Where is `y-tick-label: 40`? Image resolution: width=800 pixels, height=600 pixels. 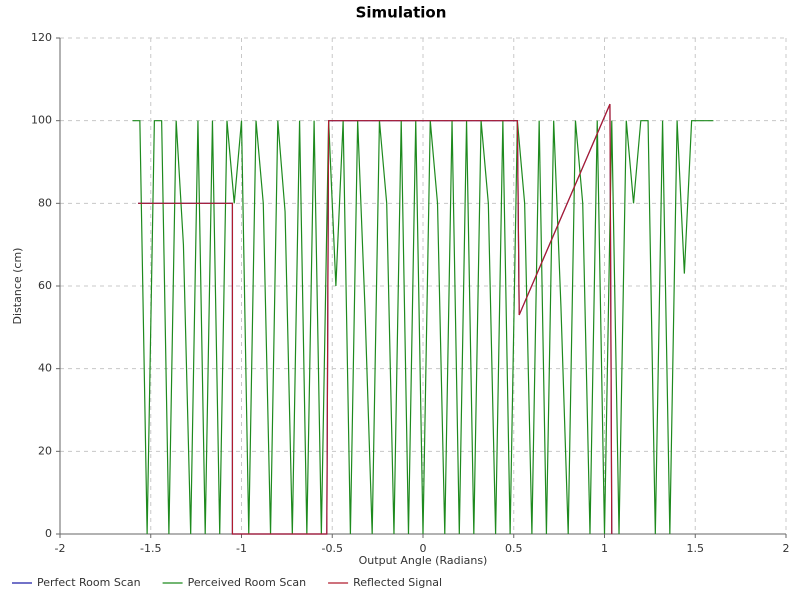
y-tick-label: 40 is located at coordinates (45, 368).